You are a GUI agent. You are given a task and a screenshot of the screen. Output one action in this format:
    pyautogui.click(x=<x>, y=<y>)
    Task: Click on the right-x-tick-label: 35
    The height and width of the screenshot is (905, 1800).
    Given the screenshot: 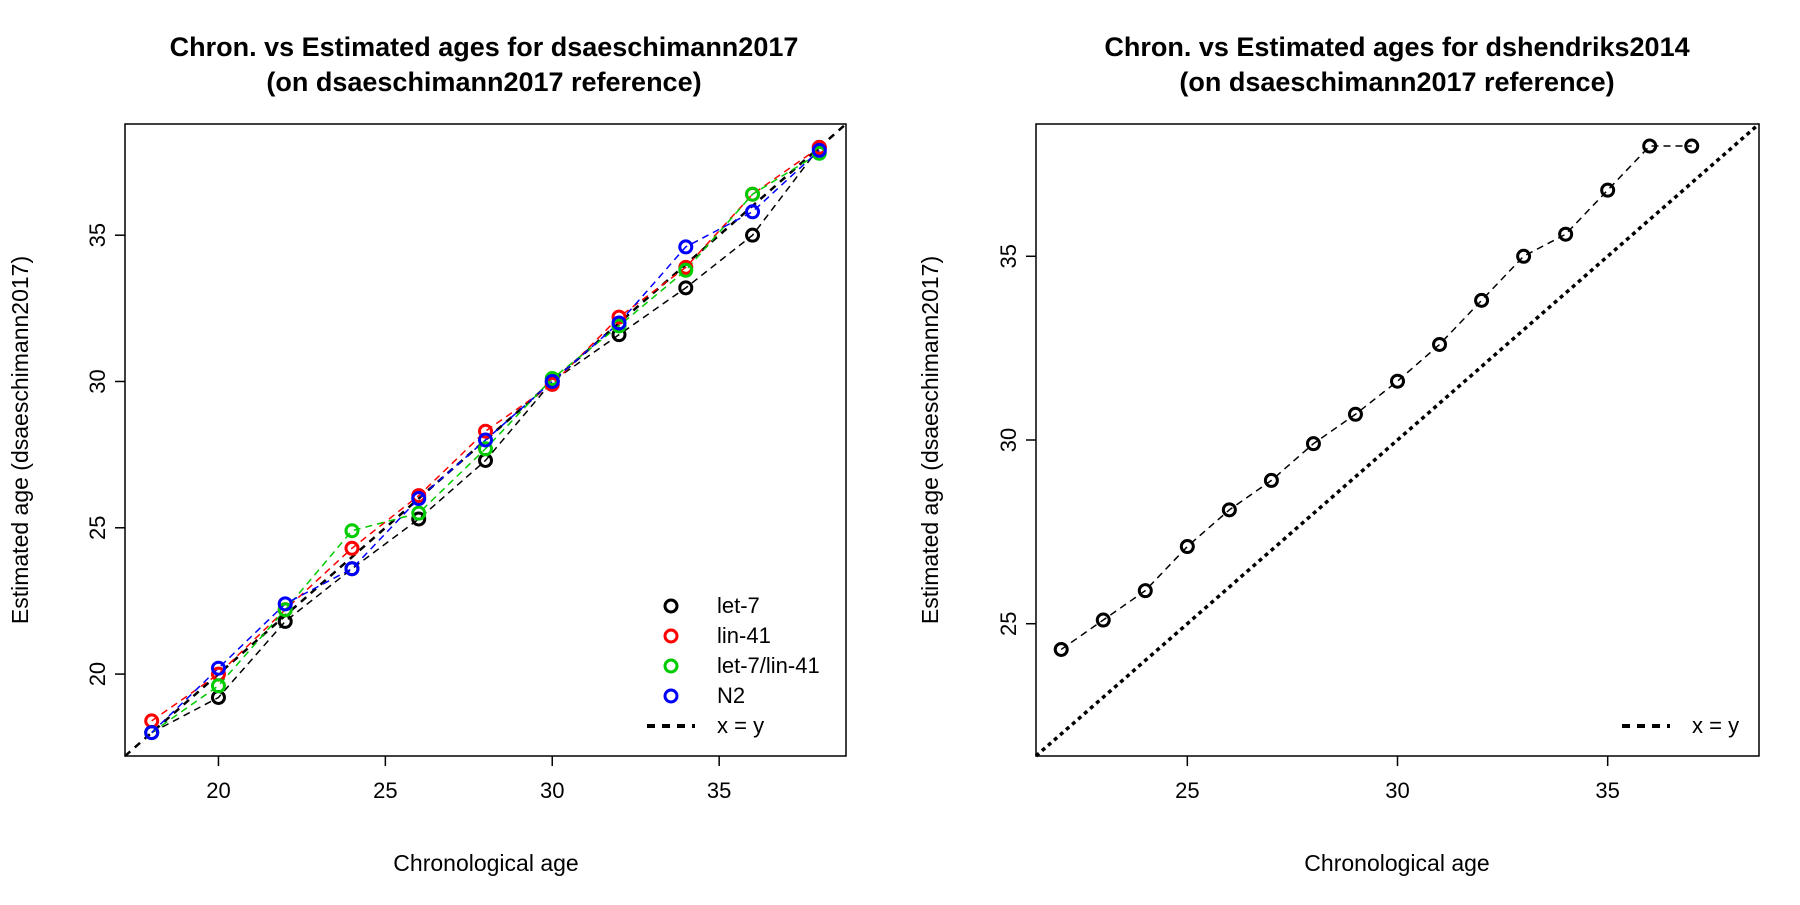 What is the action you would take?
    pyautogui.click(x=1607, y=790)
    